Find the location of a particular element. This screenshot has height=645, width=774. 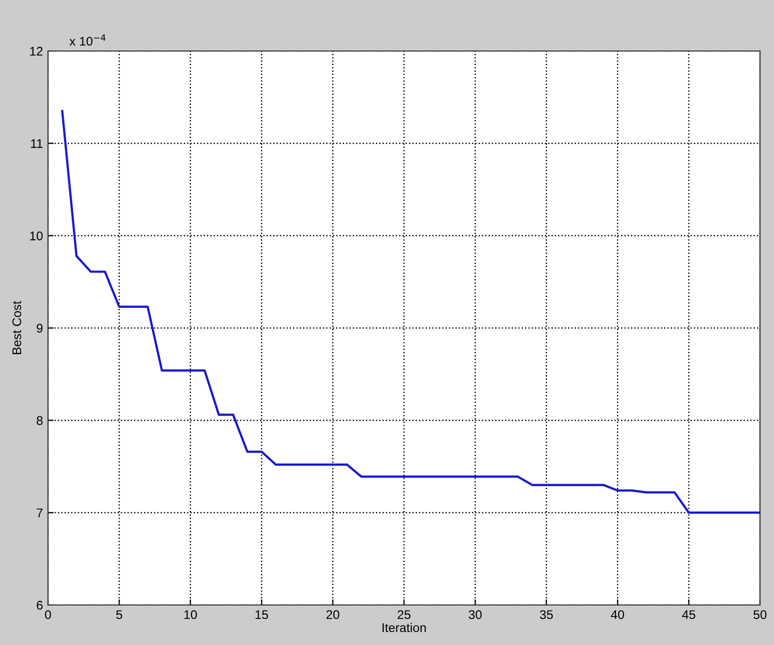

x-tick-label: 10 is located at coordinates (190, 615).